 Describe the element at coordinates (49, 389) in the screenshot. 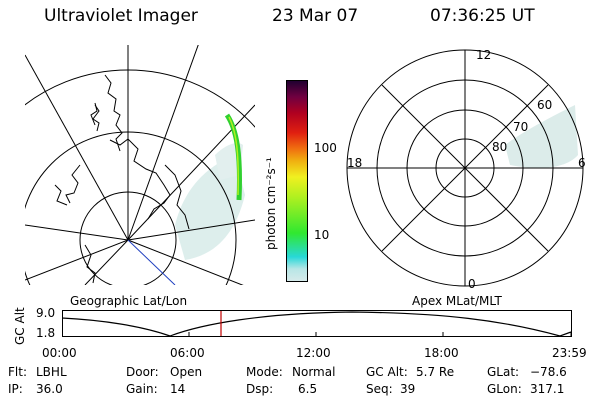

I see `info-ip-value: 36.0` at that location.